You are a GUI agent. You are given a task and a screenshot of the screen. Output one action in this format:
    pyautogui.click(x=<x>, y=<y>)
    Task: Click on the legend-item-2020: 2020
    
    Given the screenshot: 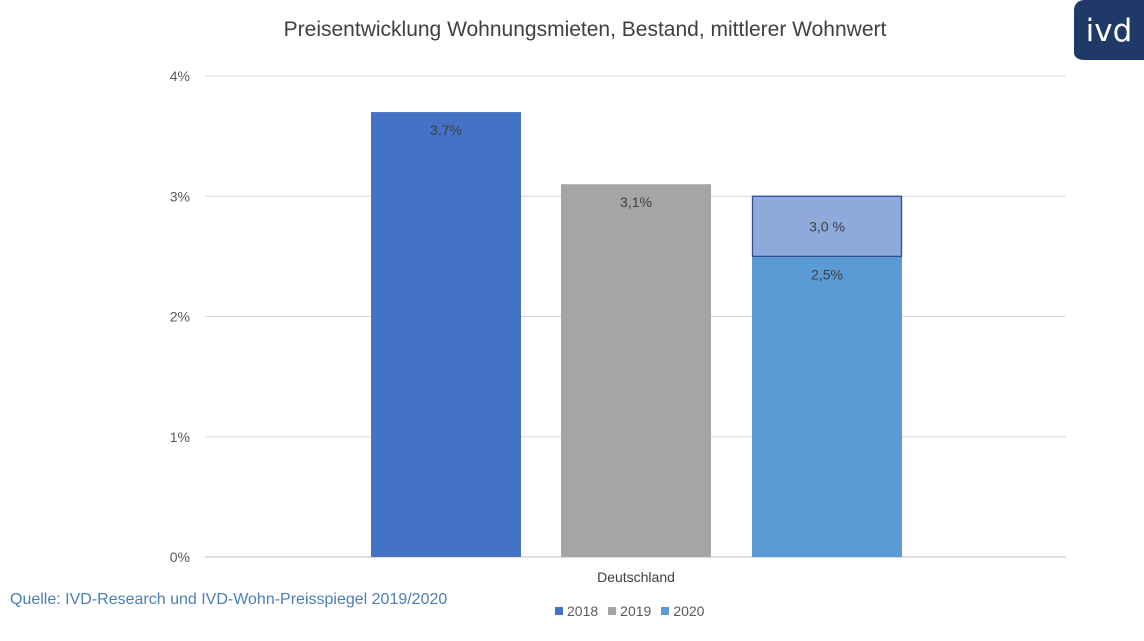 What is the action you would take?
    pyautogui.click(x=682, y=611)
    